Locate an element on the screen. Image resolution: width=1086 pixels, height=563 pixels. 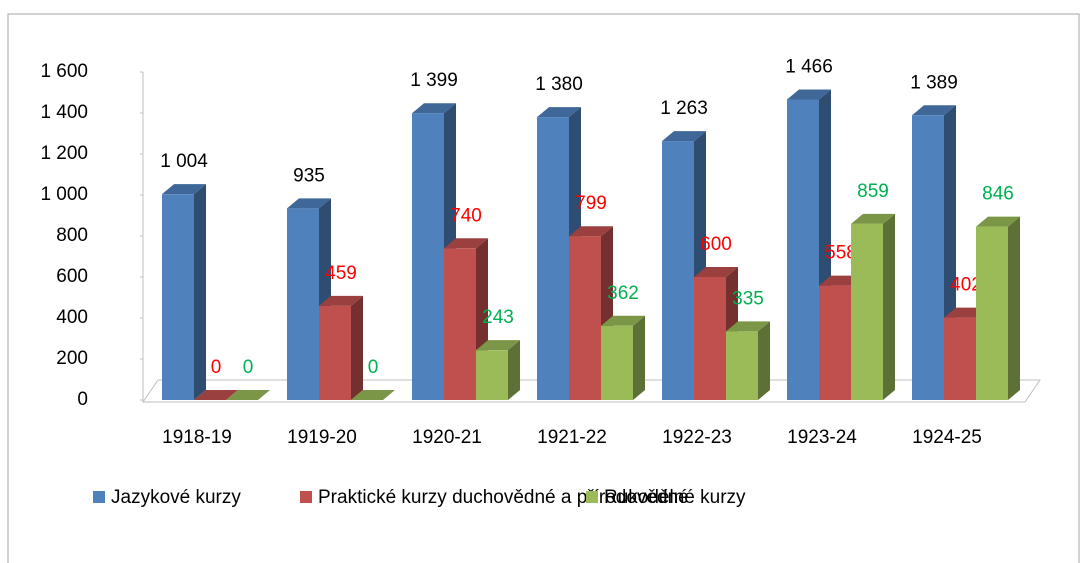
x-tick-label: 1920-21 is located at coordinates (447, 437).